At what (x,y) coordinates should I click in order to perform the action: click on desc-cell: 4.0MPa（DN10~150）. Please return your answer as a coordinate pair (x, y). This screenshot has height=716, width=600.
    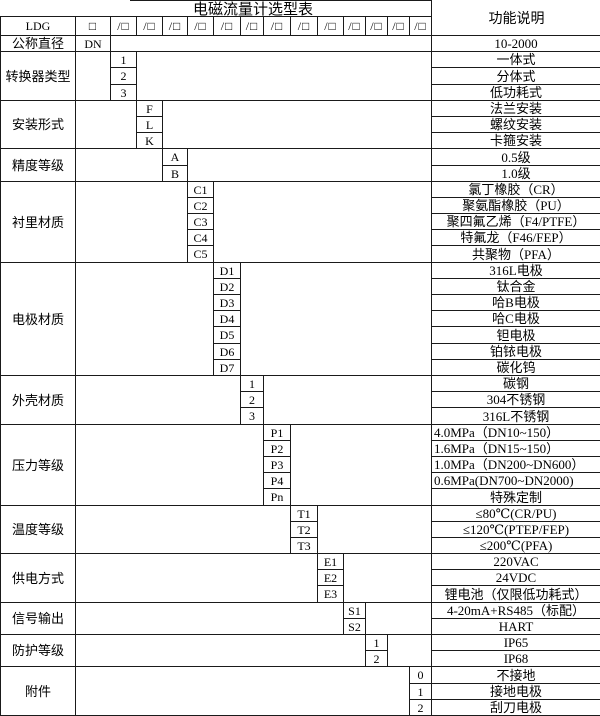
    Looking at the image, I should click on (515, 432).